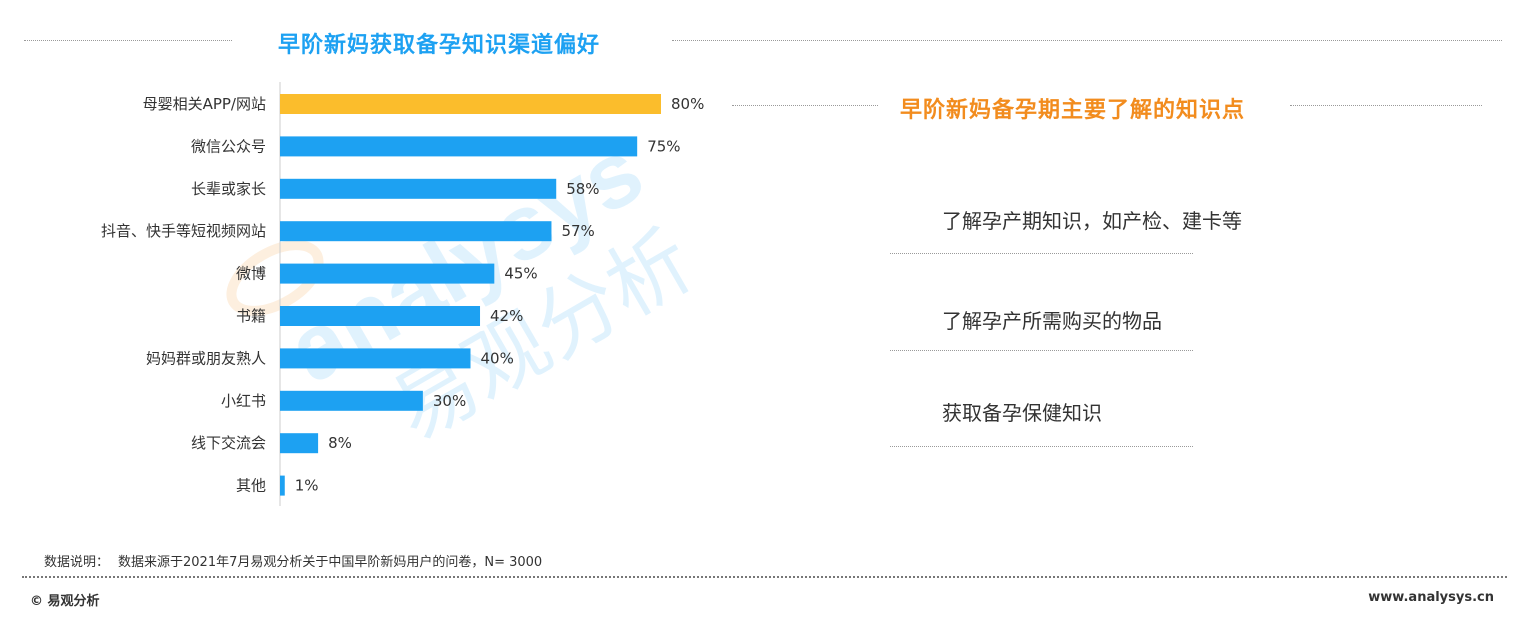  I want to click on value-label: 57%, so click(577, 231).